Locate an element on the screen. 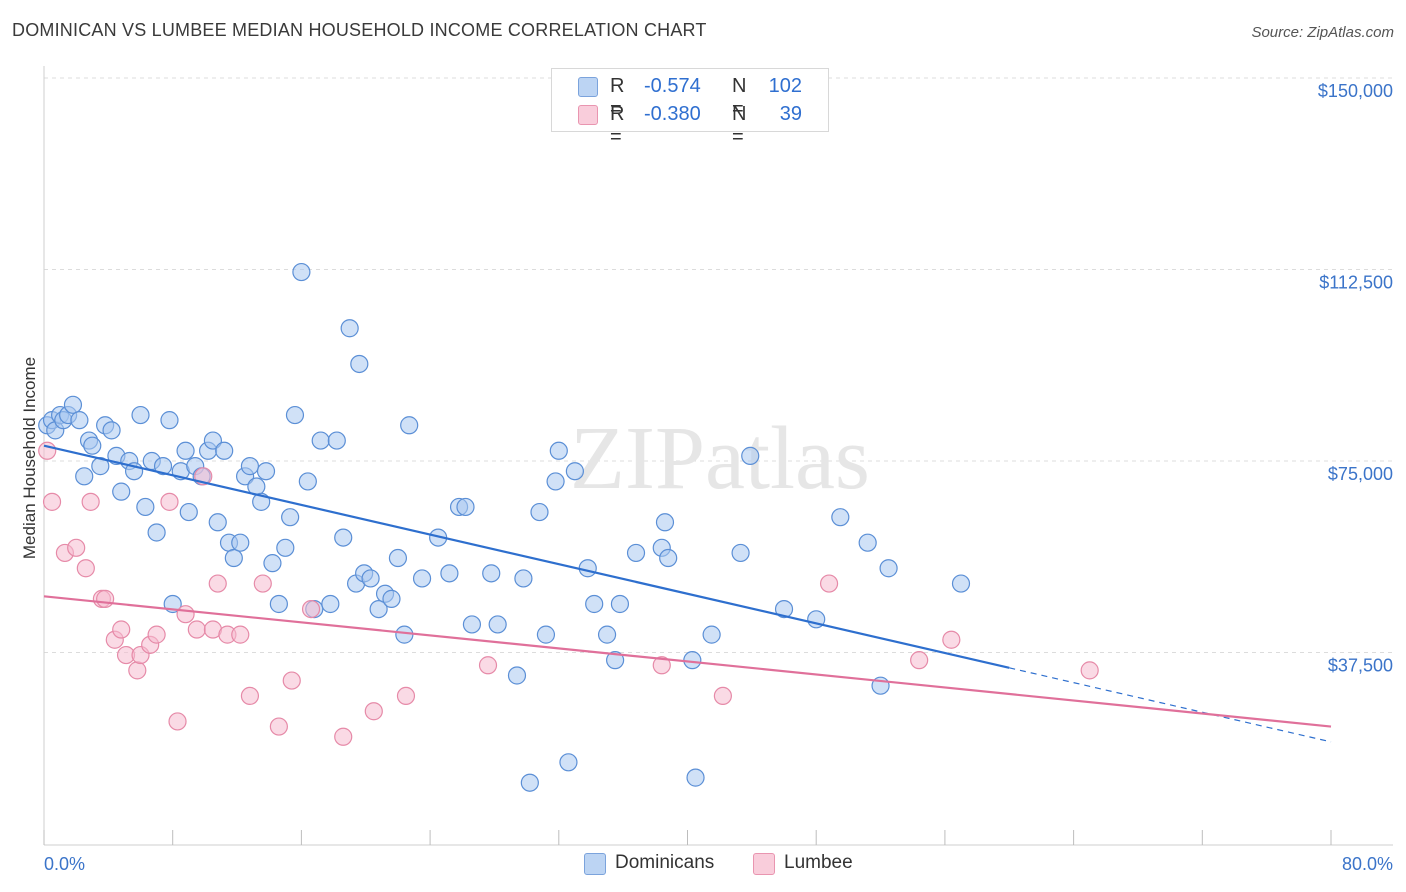 This screenshot has height=892, width=1406. x-tick-label-min: 0.0% is located at coordinates (64, 864).